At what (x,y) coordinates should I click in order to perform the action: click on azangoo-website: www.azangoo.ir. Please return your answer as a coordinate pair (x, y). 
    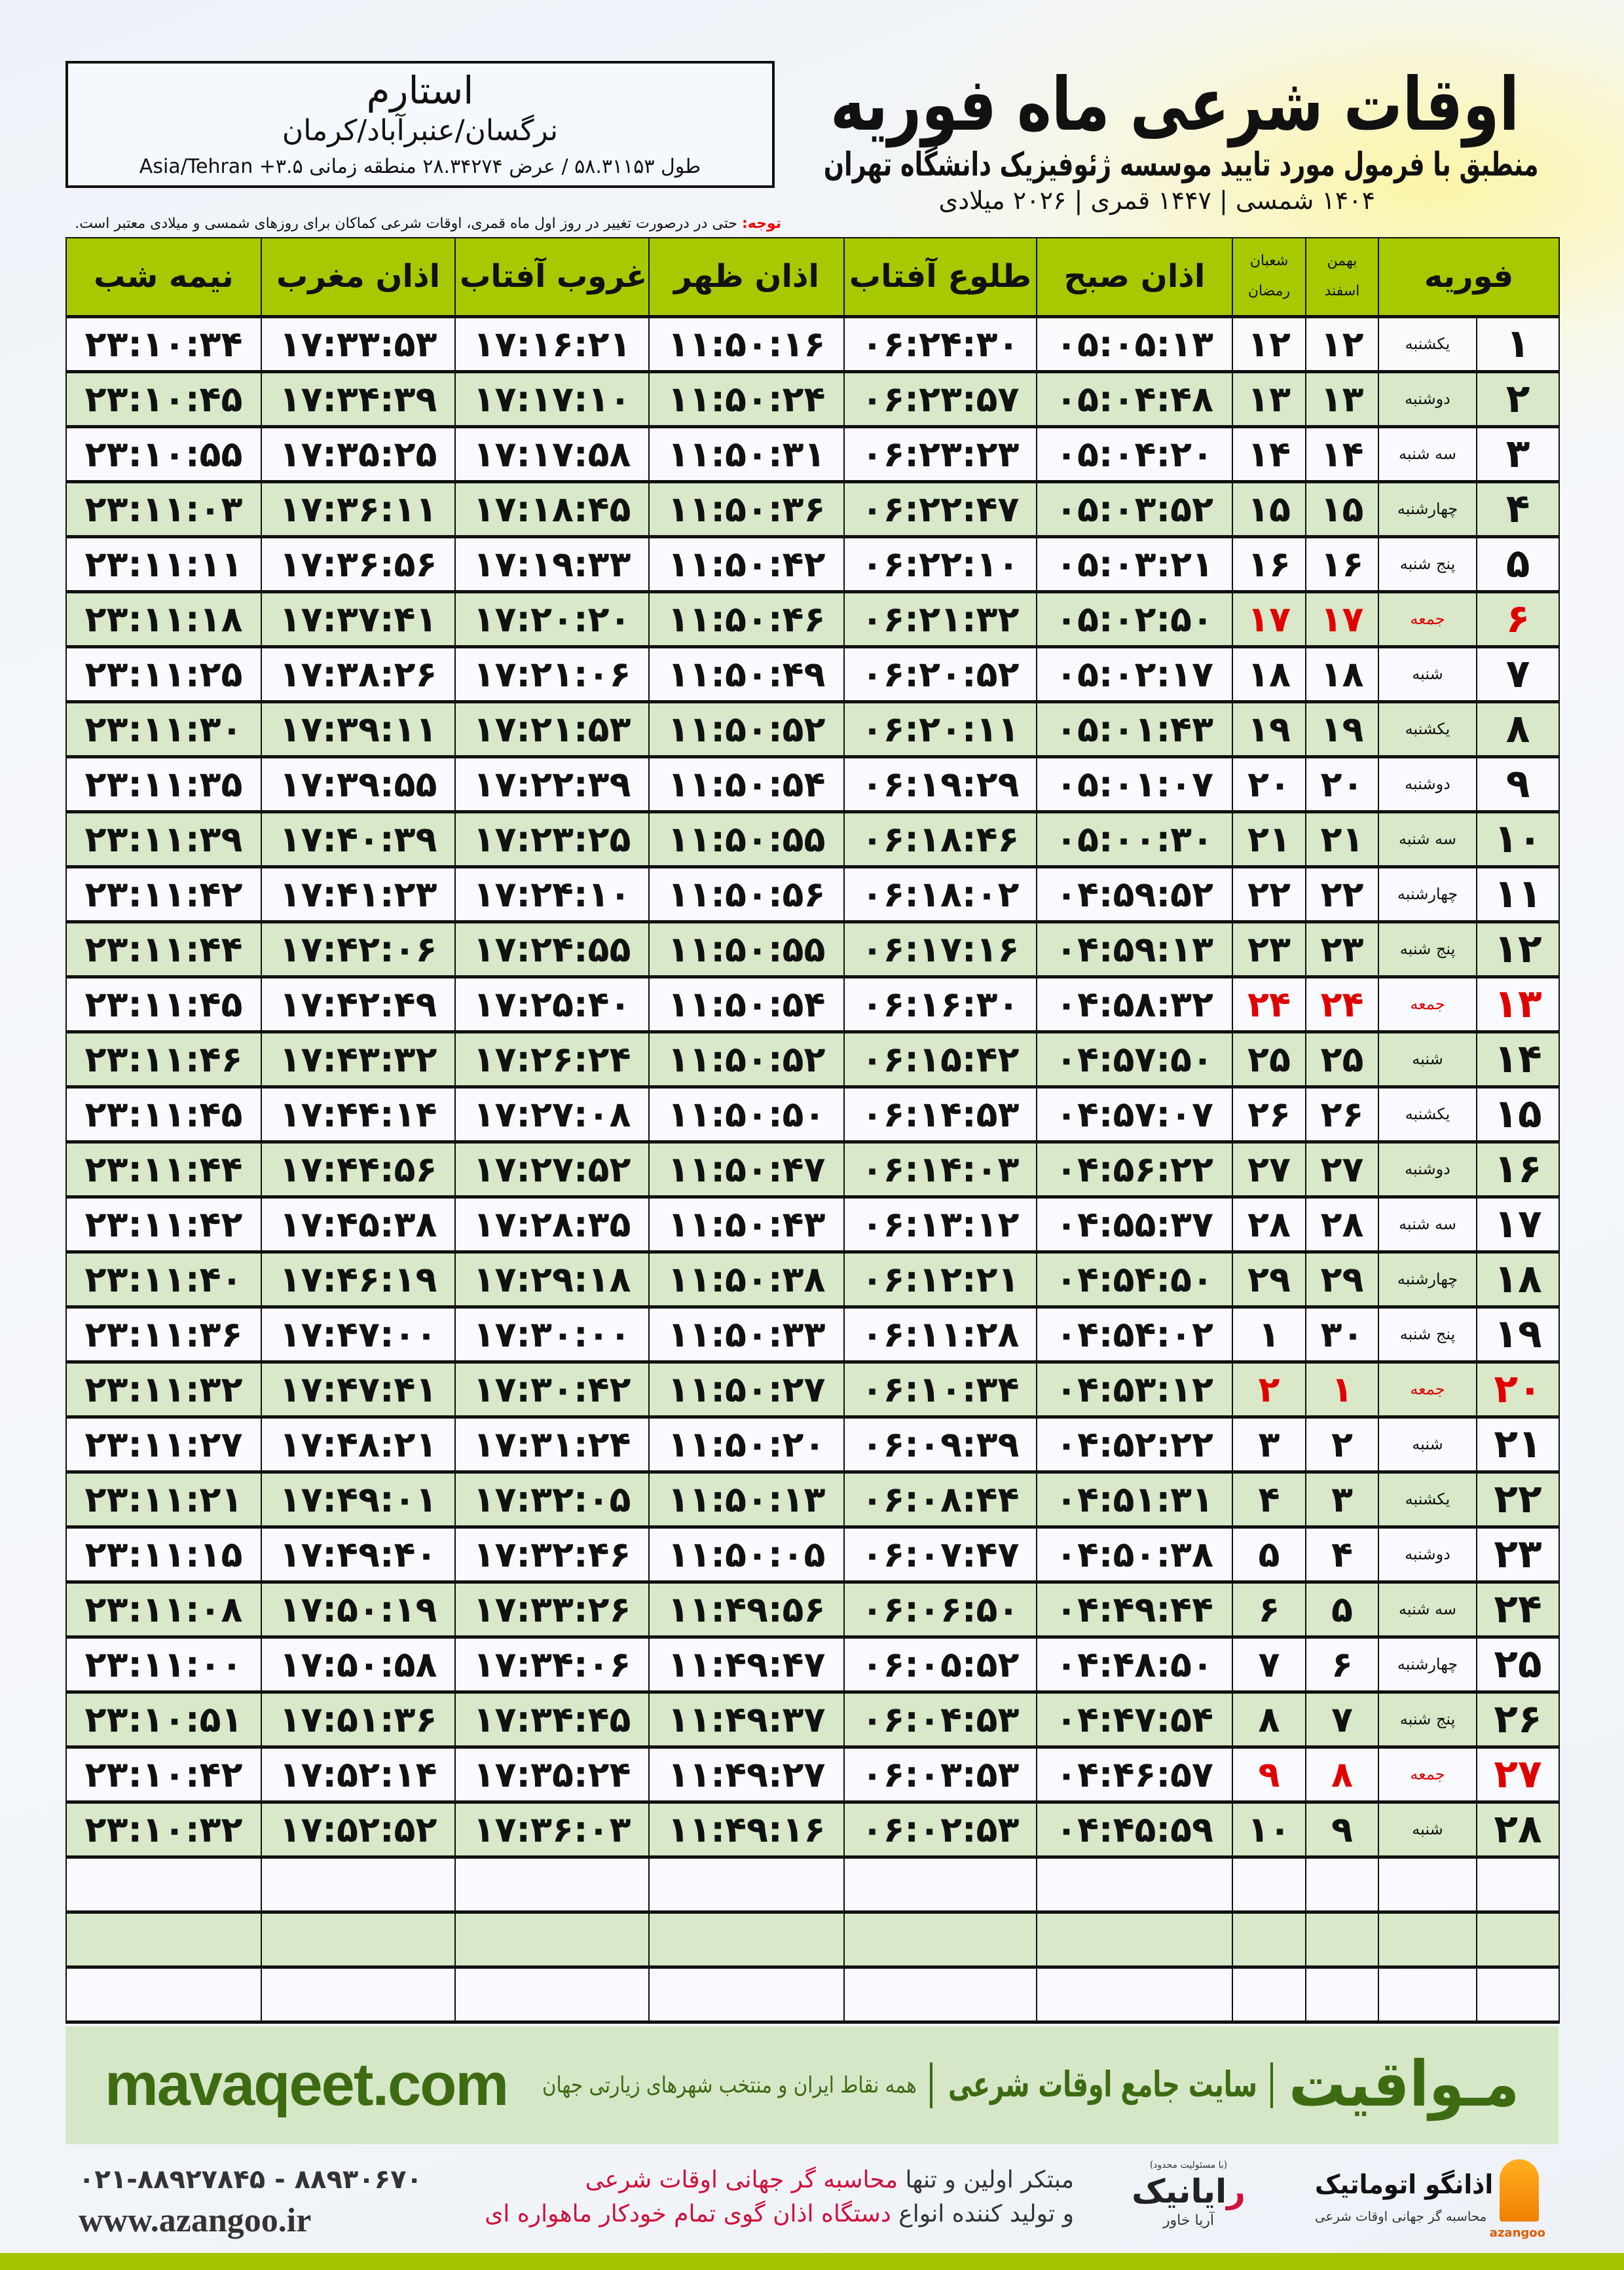
    Looking at the image, I should click on (195, 2220).